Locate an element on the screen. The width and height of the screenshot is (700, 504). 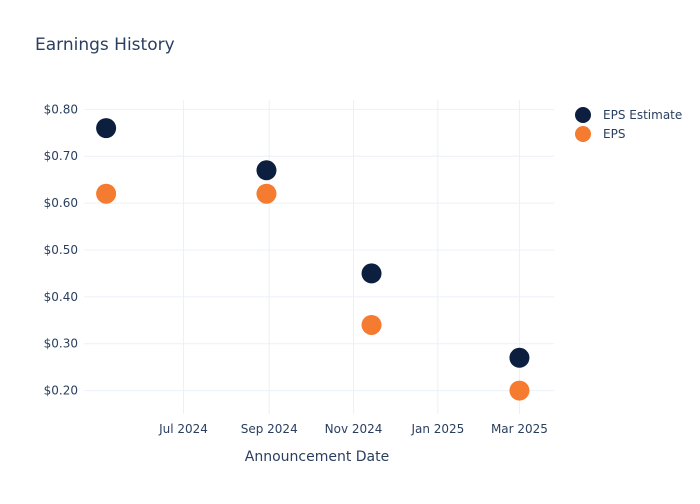
legend: EPS Estimate EPS is located at coordinates (628, 124).